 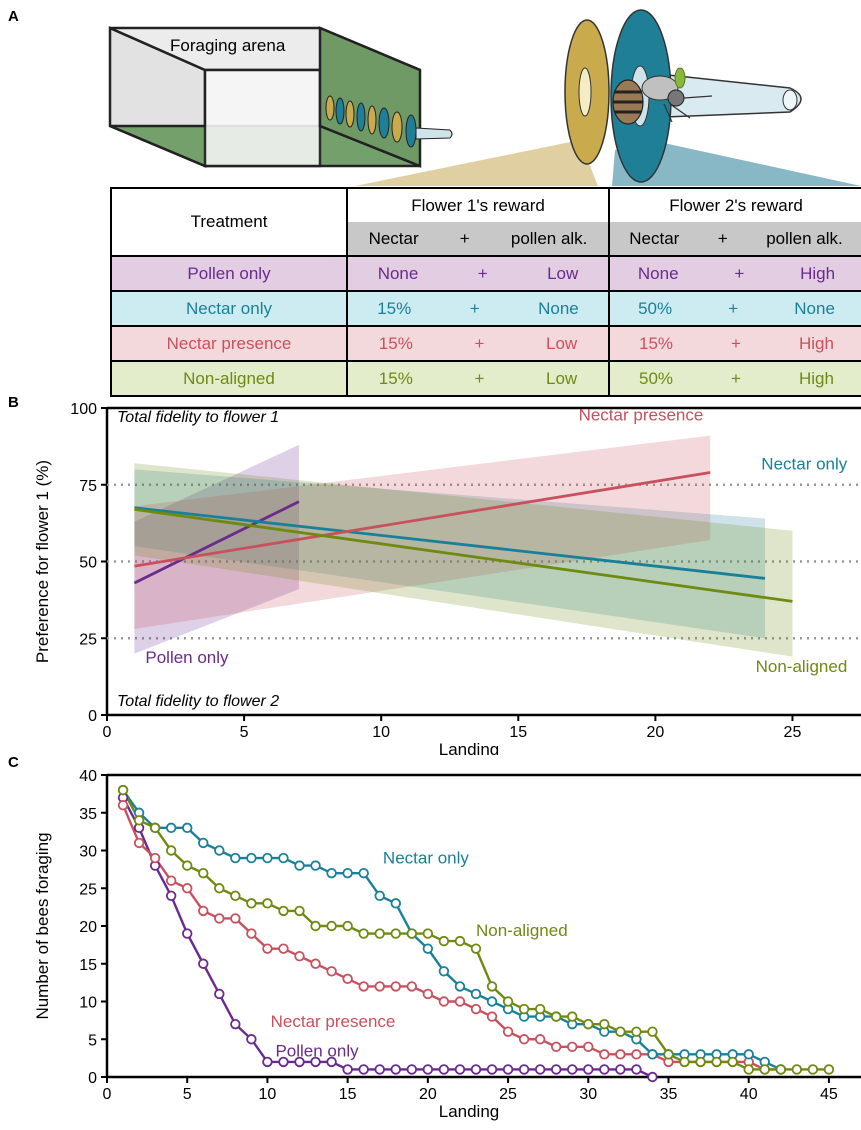 What do you see at coordinates (476, 163) in the screenshot?
I see `zoom-wedge-flower1` at bounding box center [476, 163].